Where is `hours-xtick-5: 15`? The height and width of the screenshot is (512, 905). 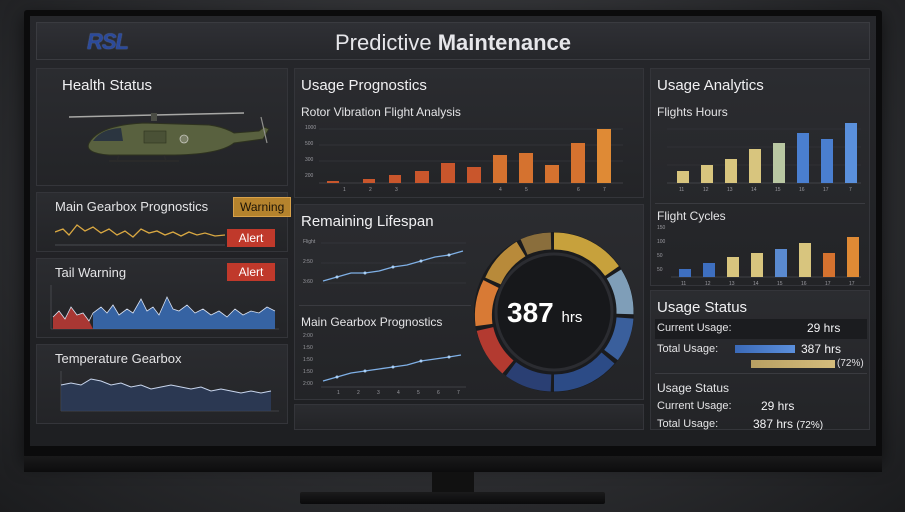
hours-xtick-5: 15 is located at coordinates (778, 190).